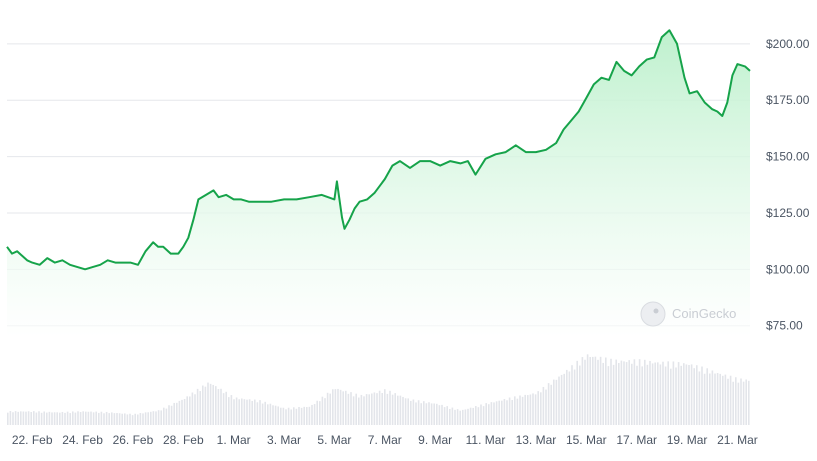  What do you see at coordinates (486, 440) in the screenshot?
I see `x-tick-label: 11. Mar` at bounding box center [486, 440].